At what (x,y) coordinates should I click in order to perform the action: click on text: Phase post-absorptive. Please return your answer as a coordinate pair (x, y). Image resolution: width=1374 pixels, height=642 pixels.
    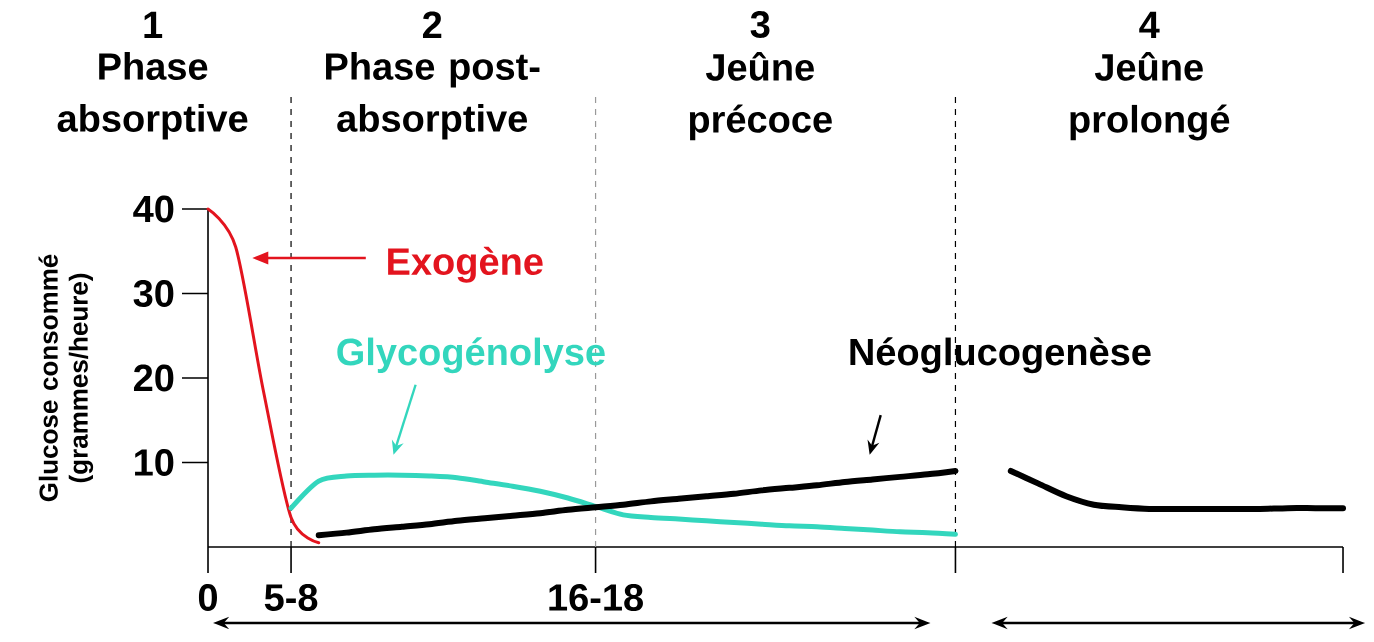
    Looking at the image, I should click on (433, 96).